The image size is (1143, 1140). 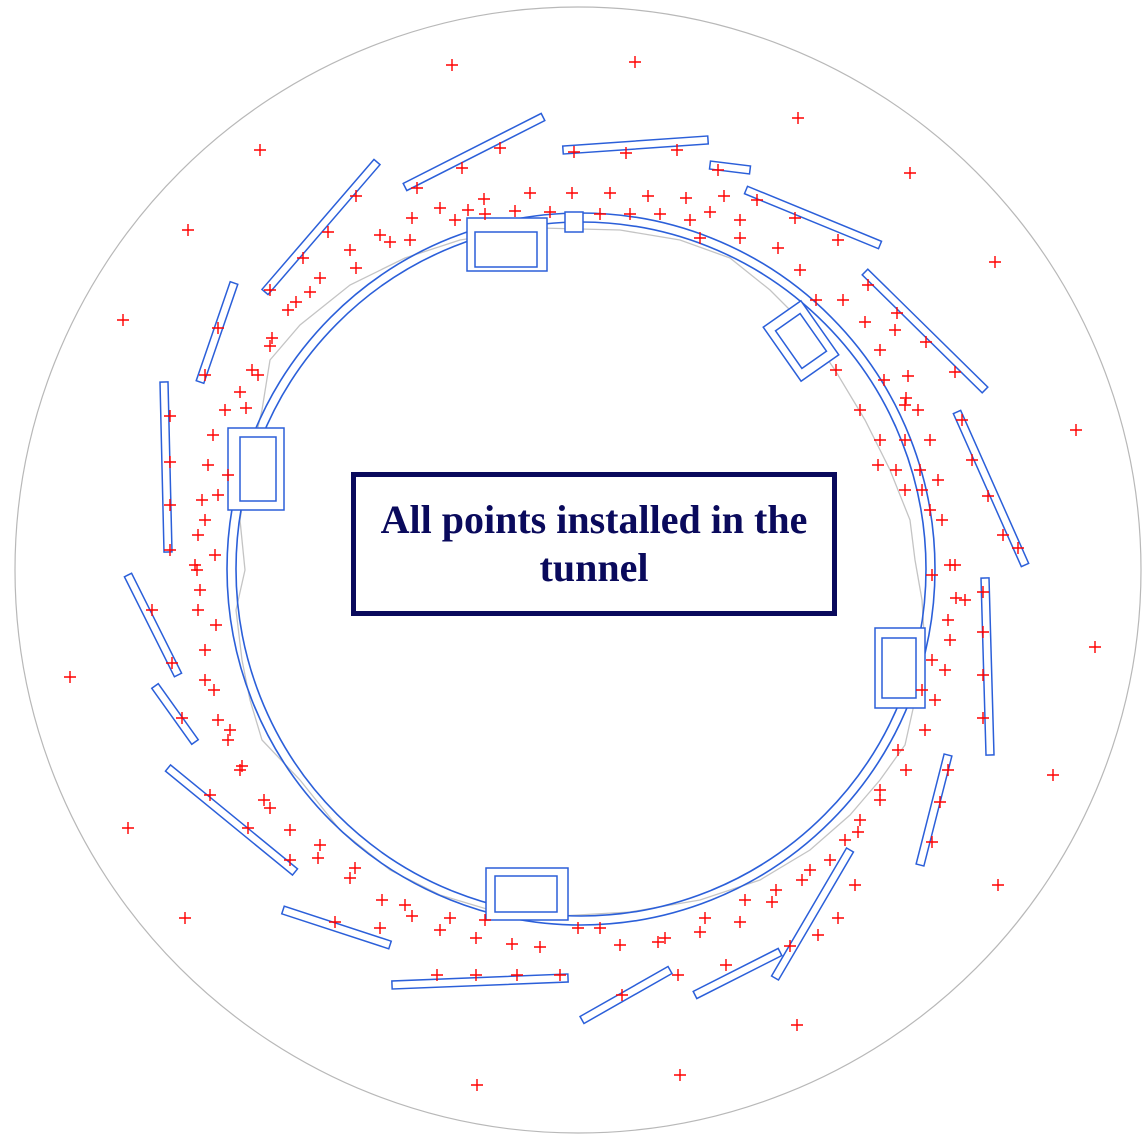 I want to click on caption-text: All points installed in the tunnel, so click(x=594, y=543).